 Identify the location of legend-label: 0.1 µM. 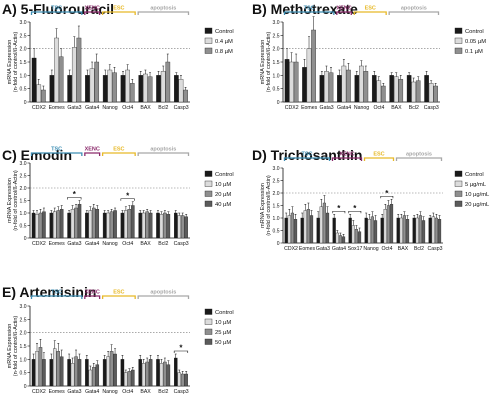
(474, 52).